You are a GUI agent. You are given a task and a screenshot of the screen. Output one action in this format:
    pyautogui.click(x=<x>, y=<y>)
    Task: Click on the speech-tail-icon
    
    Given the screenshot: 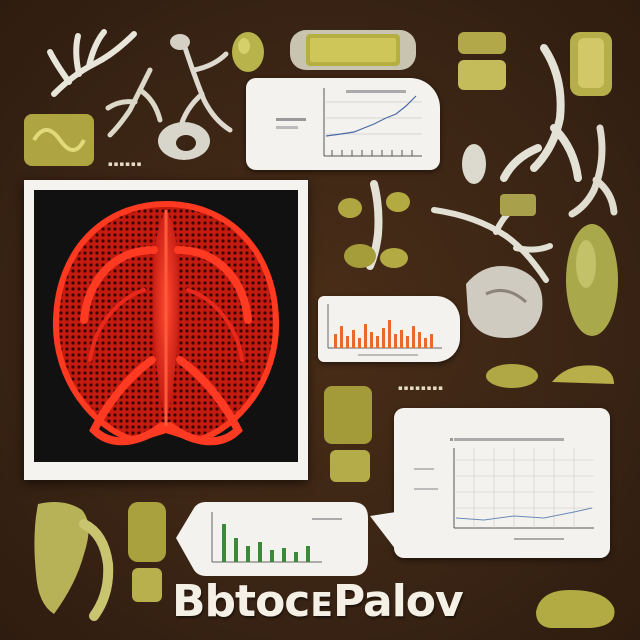 What is the action you would take?
    pyautogui.click(x=383, y=531)
    